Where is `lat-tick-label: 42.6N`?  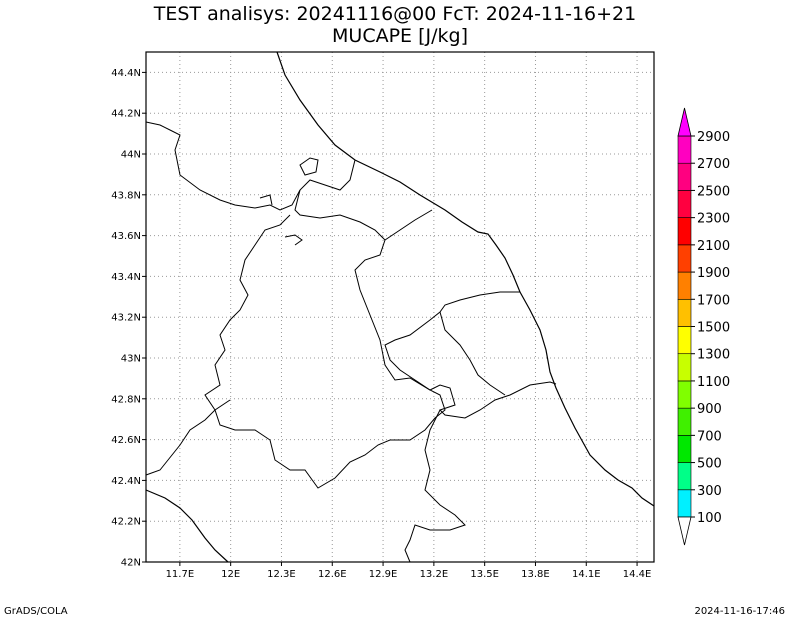
lat-tick-label: 42.6N is located at coordinates (126, 440).